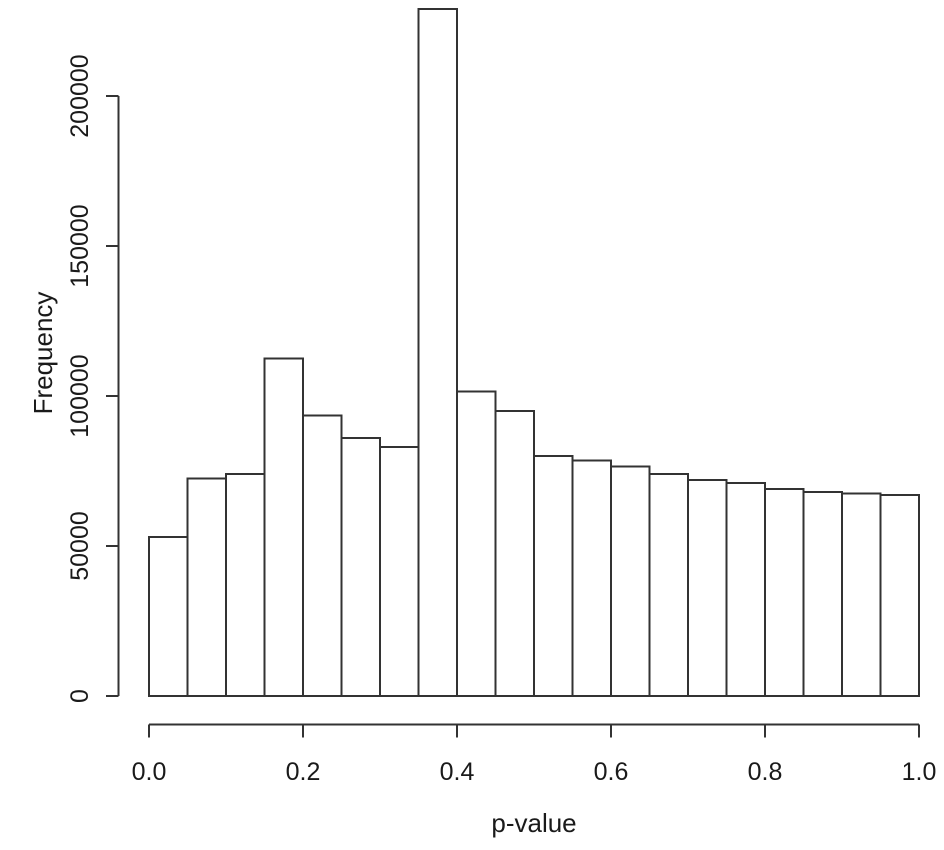 Image resolution: width=944 pixels, height=850 pixels. Describe the element at coordinates (303, 772) in the screenshot. I see `x-tick-label: 0.2` at that location.